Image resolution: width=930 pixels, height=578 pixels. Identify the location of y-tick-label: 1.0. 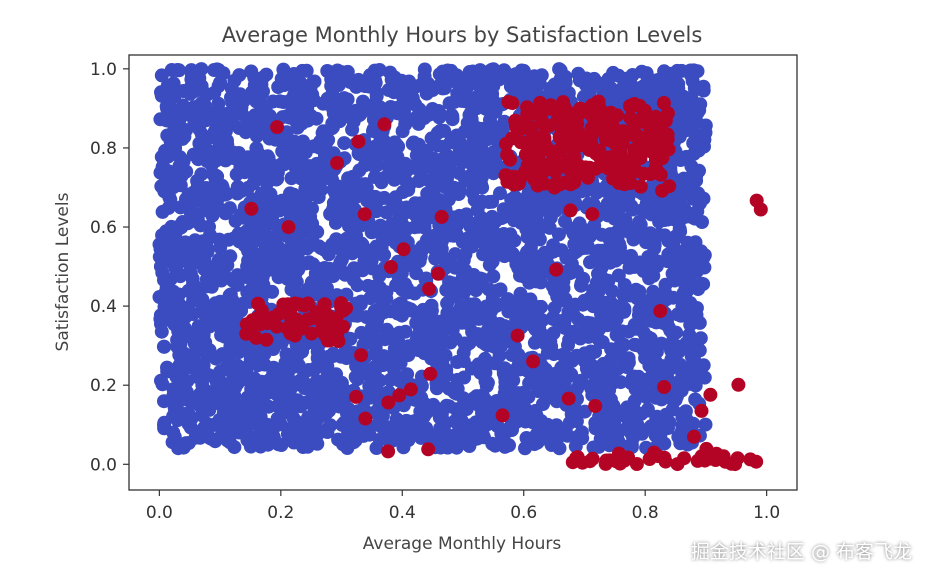
(103, 70).